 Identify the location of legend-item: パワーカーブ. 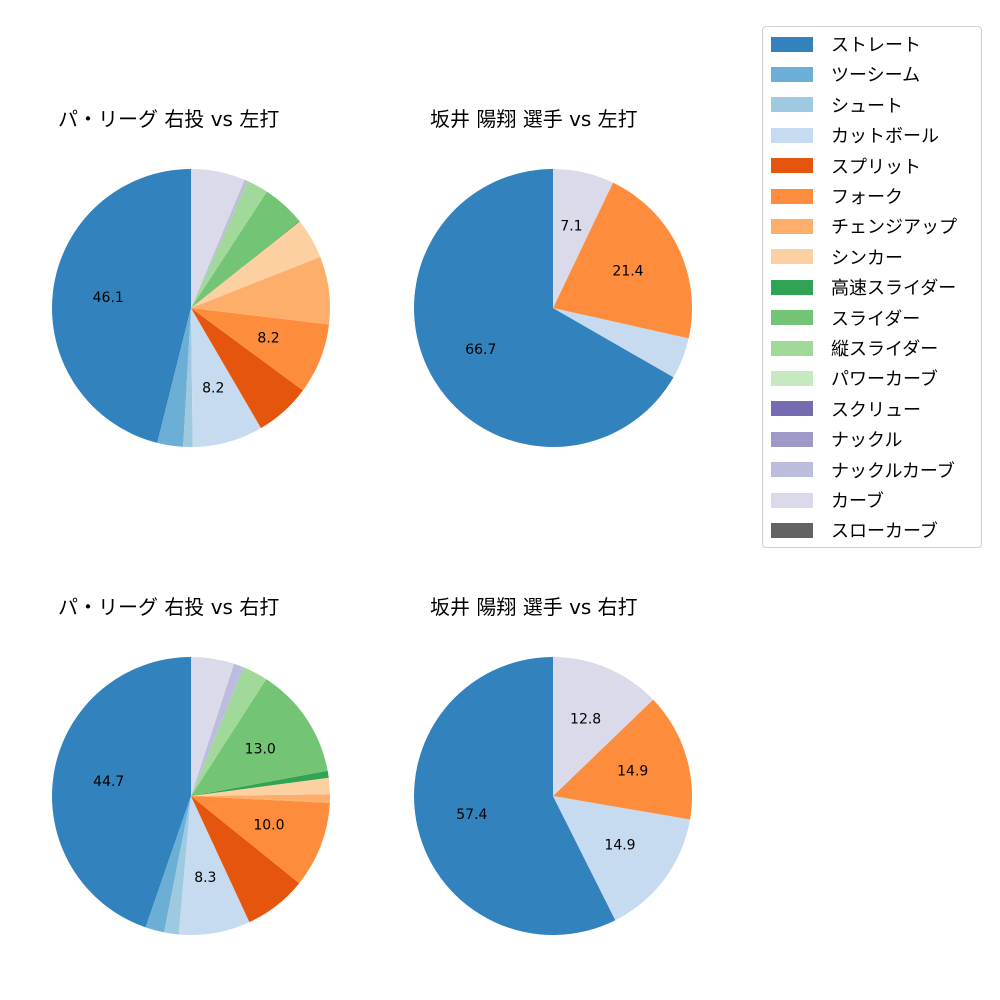
(854, 378).